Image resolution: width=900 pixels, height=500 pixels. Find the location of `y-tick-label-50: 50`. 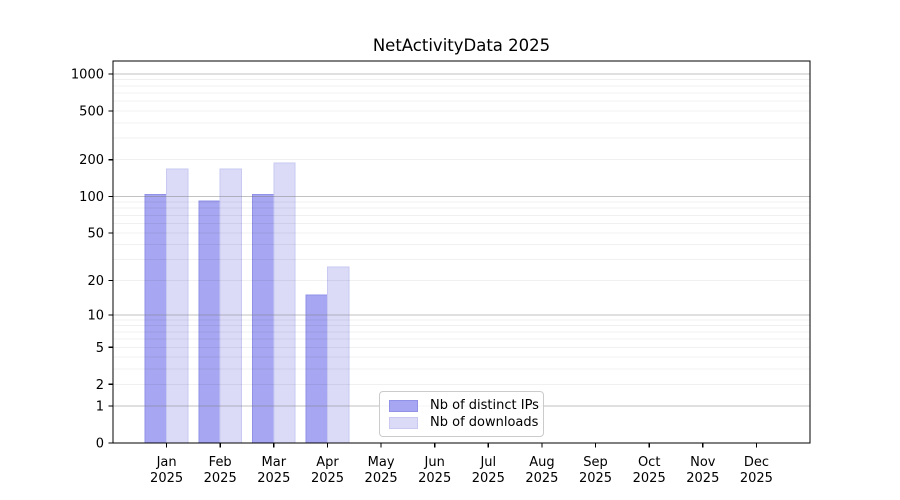

y-tick-label-50: 50 is located at coordinates (95, 234).